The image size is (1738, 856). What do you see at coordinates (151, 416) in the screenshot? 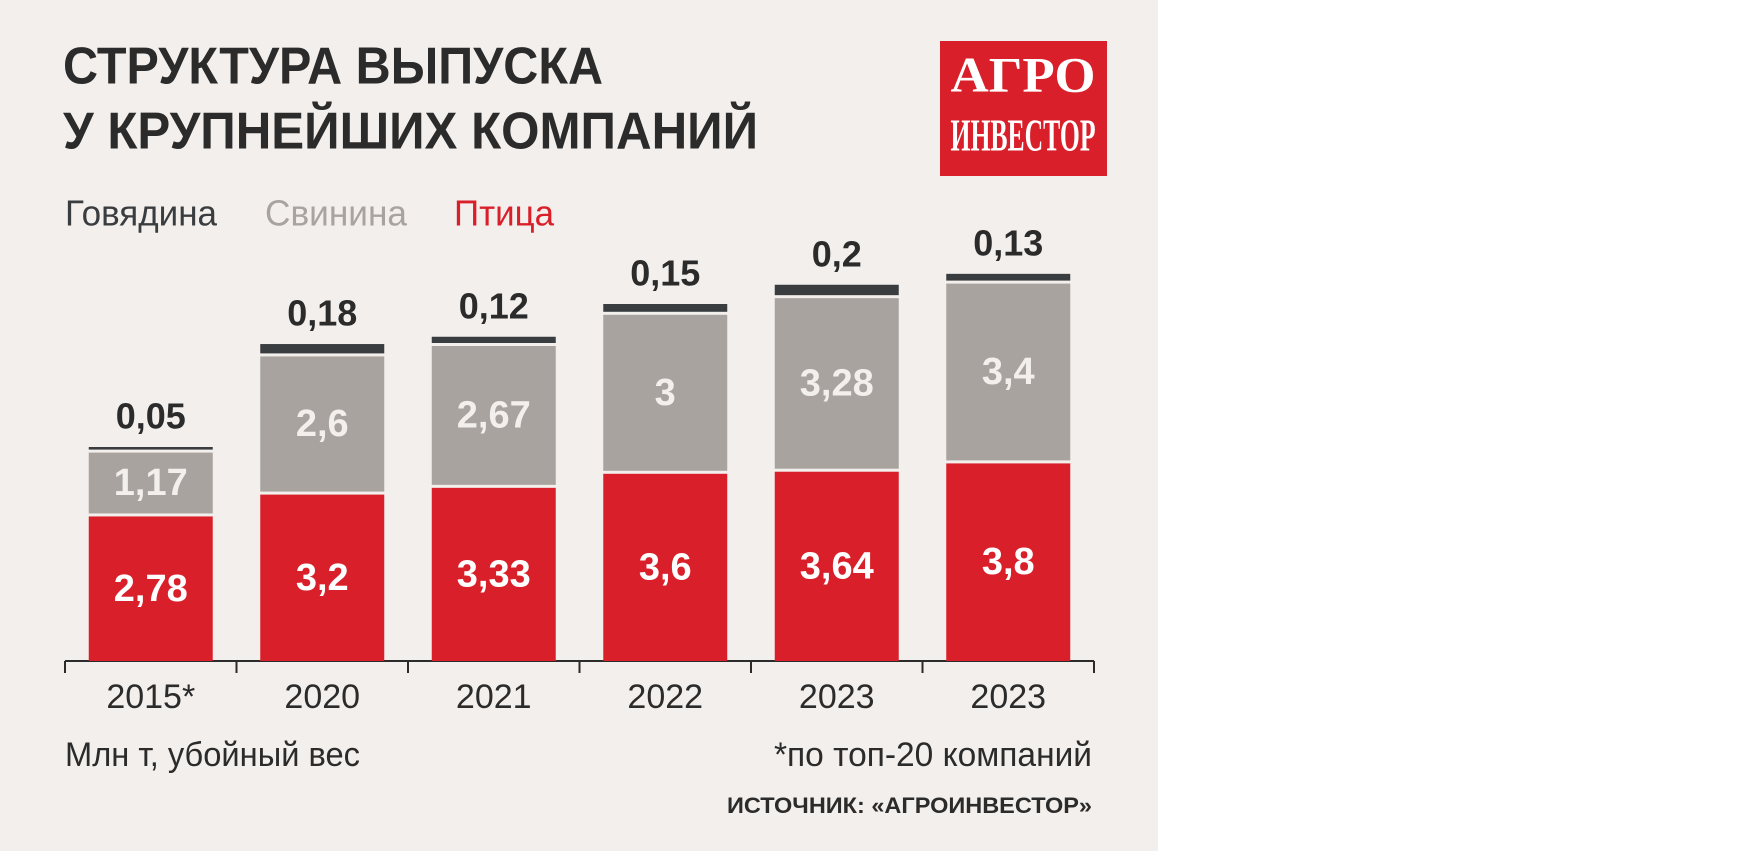
I see `data-label: 0,05` at bounding box center [151, 416].